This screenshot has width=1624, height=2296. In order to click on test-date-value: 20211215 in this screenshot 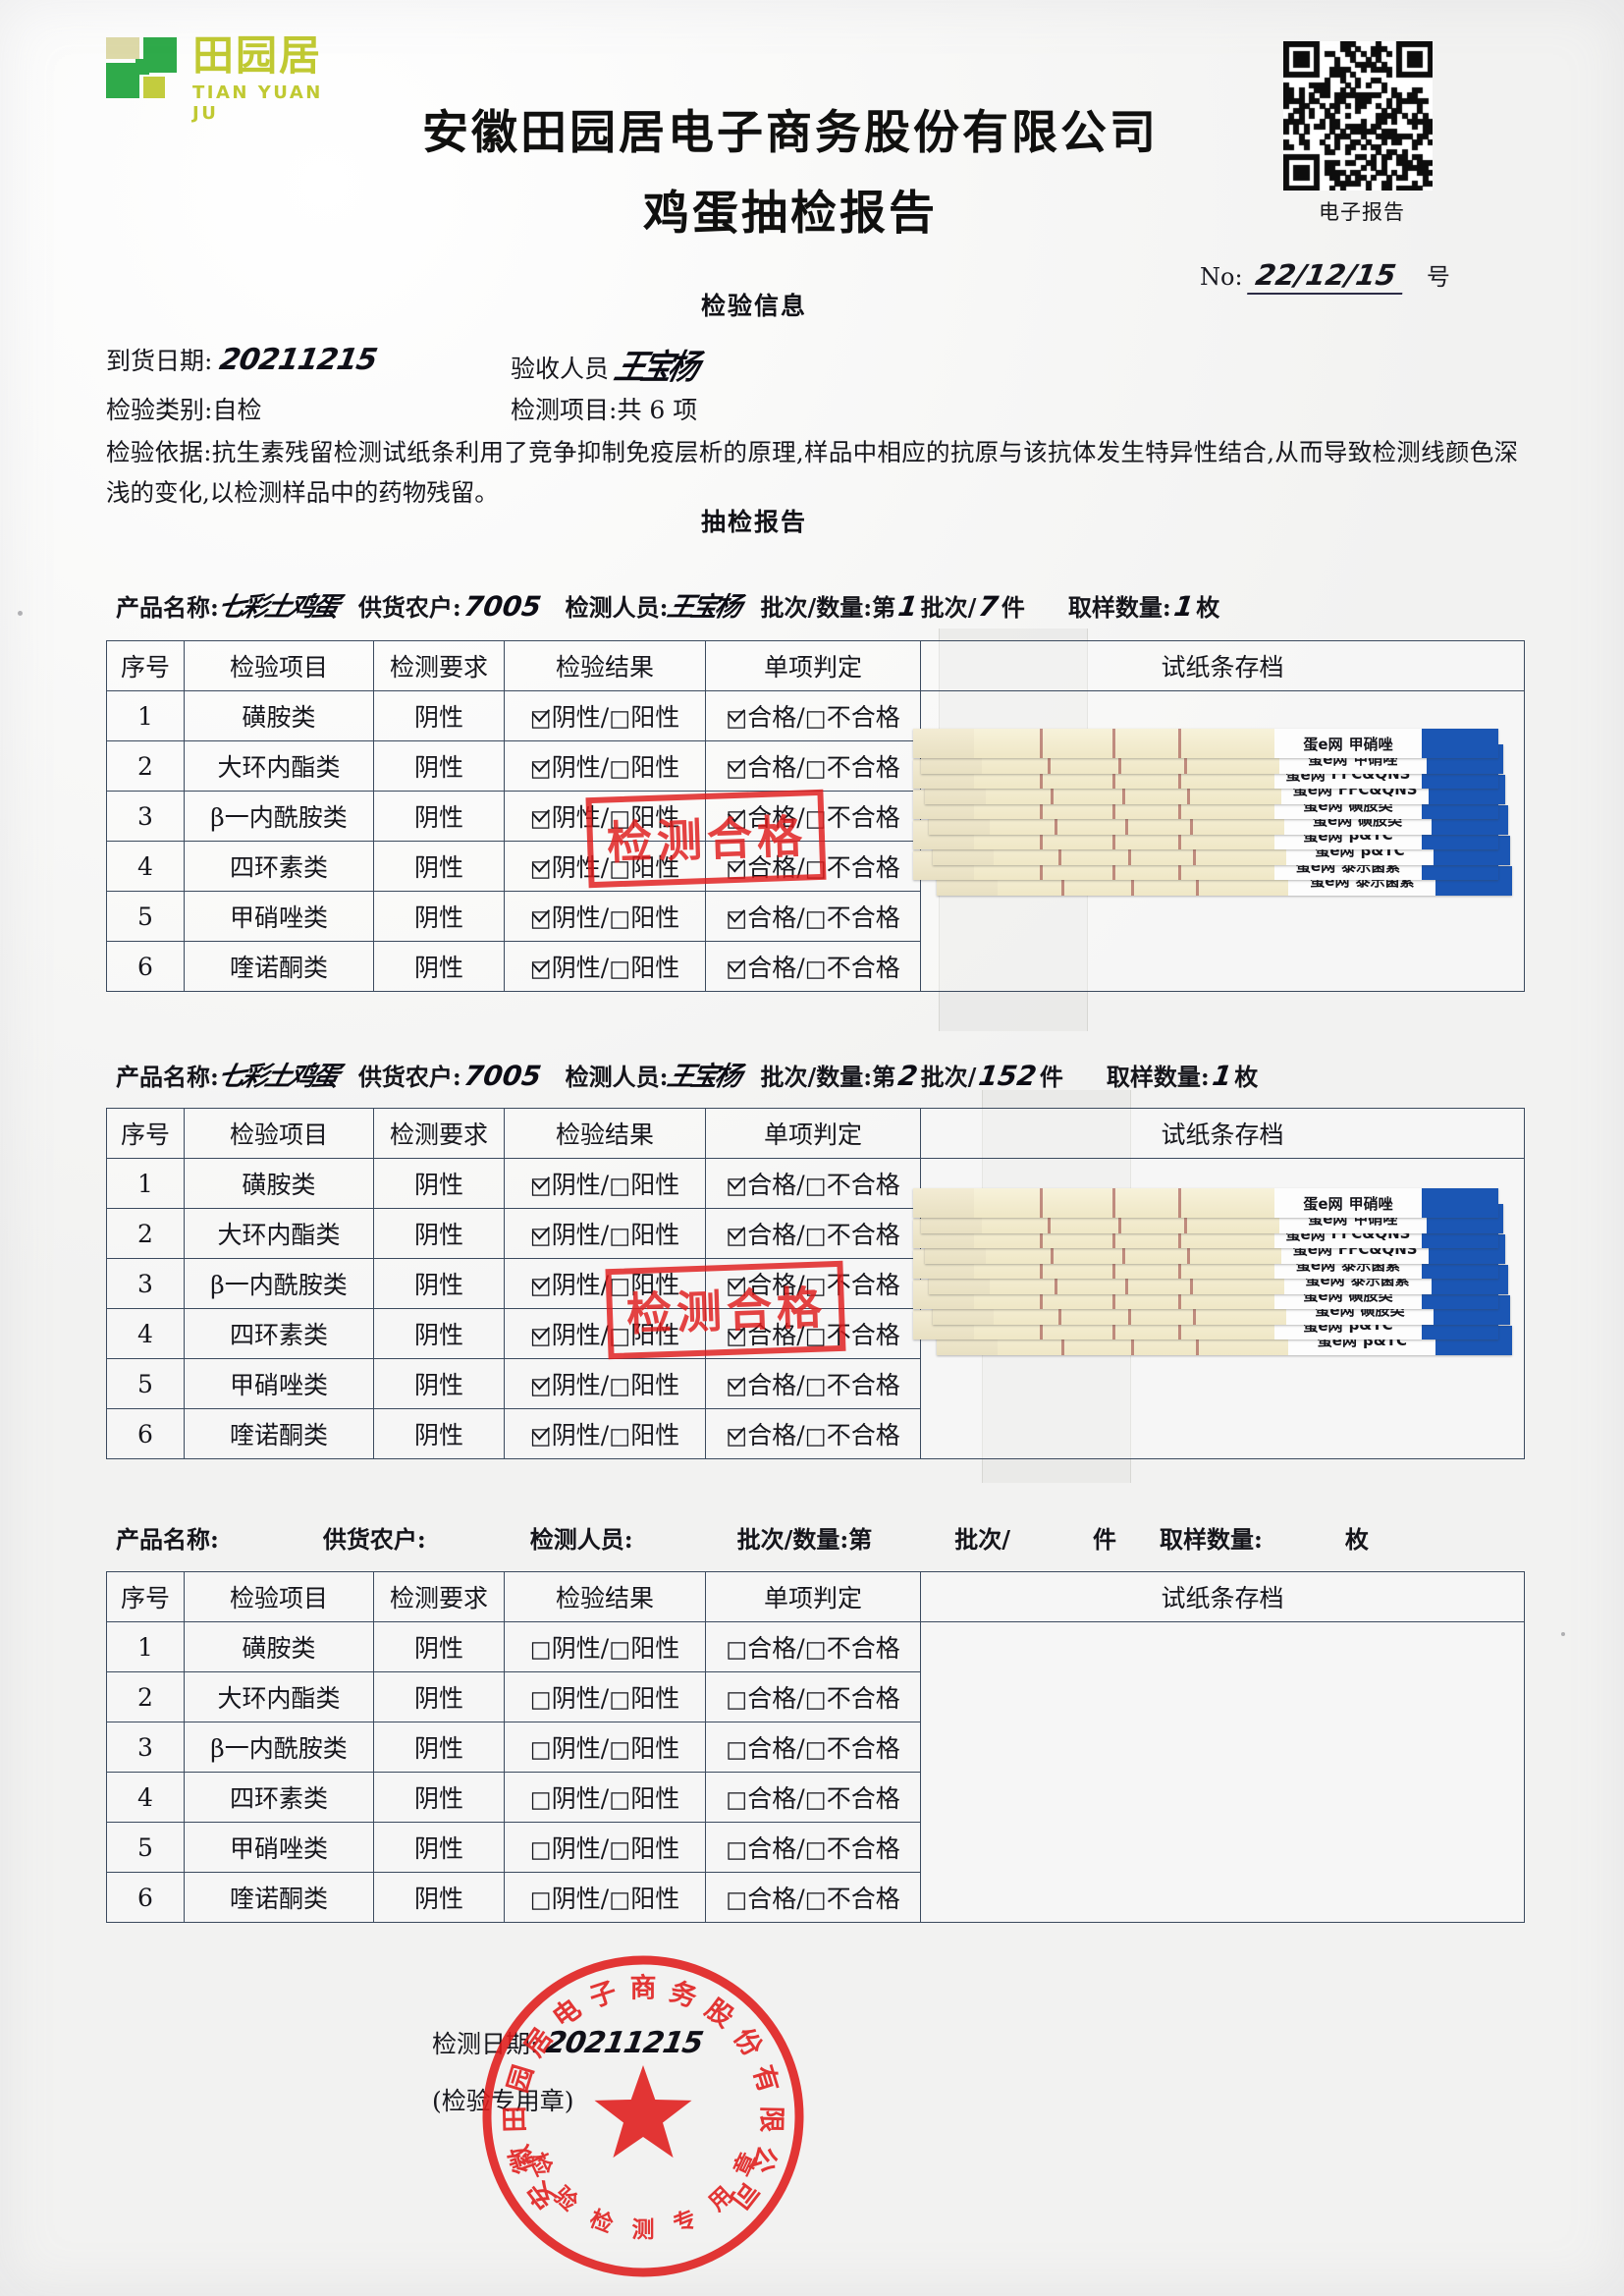, I will do `click(624, 2043)`.